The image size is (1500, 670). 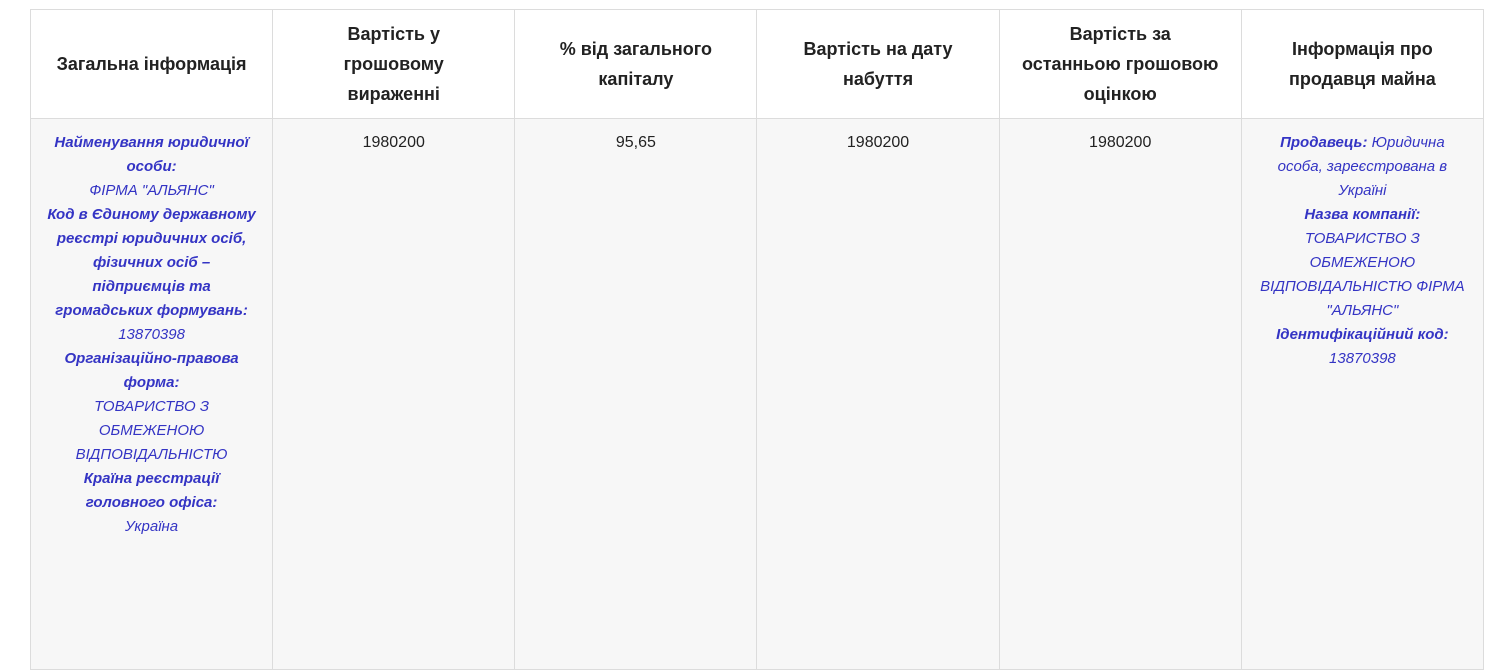 I want to click on seller-value: 13870398, so click(x=1362, y=358).